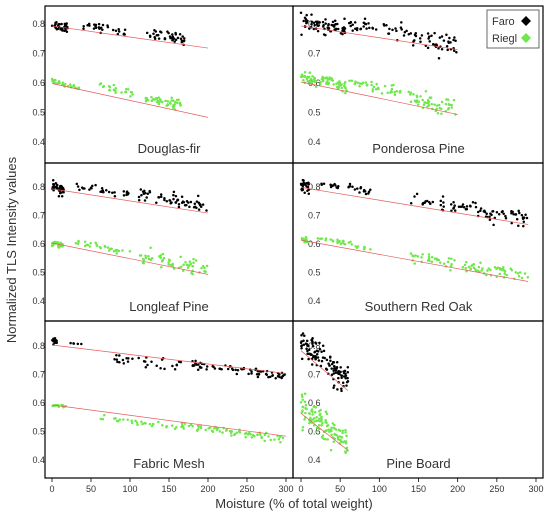 The width and height of the screenshot is (550, 516). Describe the element at coordinates (379, 489) in the screenshot. I see `x-tick-label: 100` at that location.